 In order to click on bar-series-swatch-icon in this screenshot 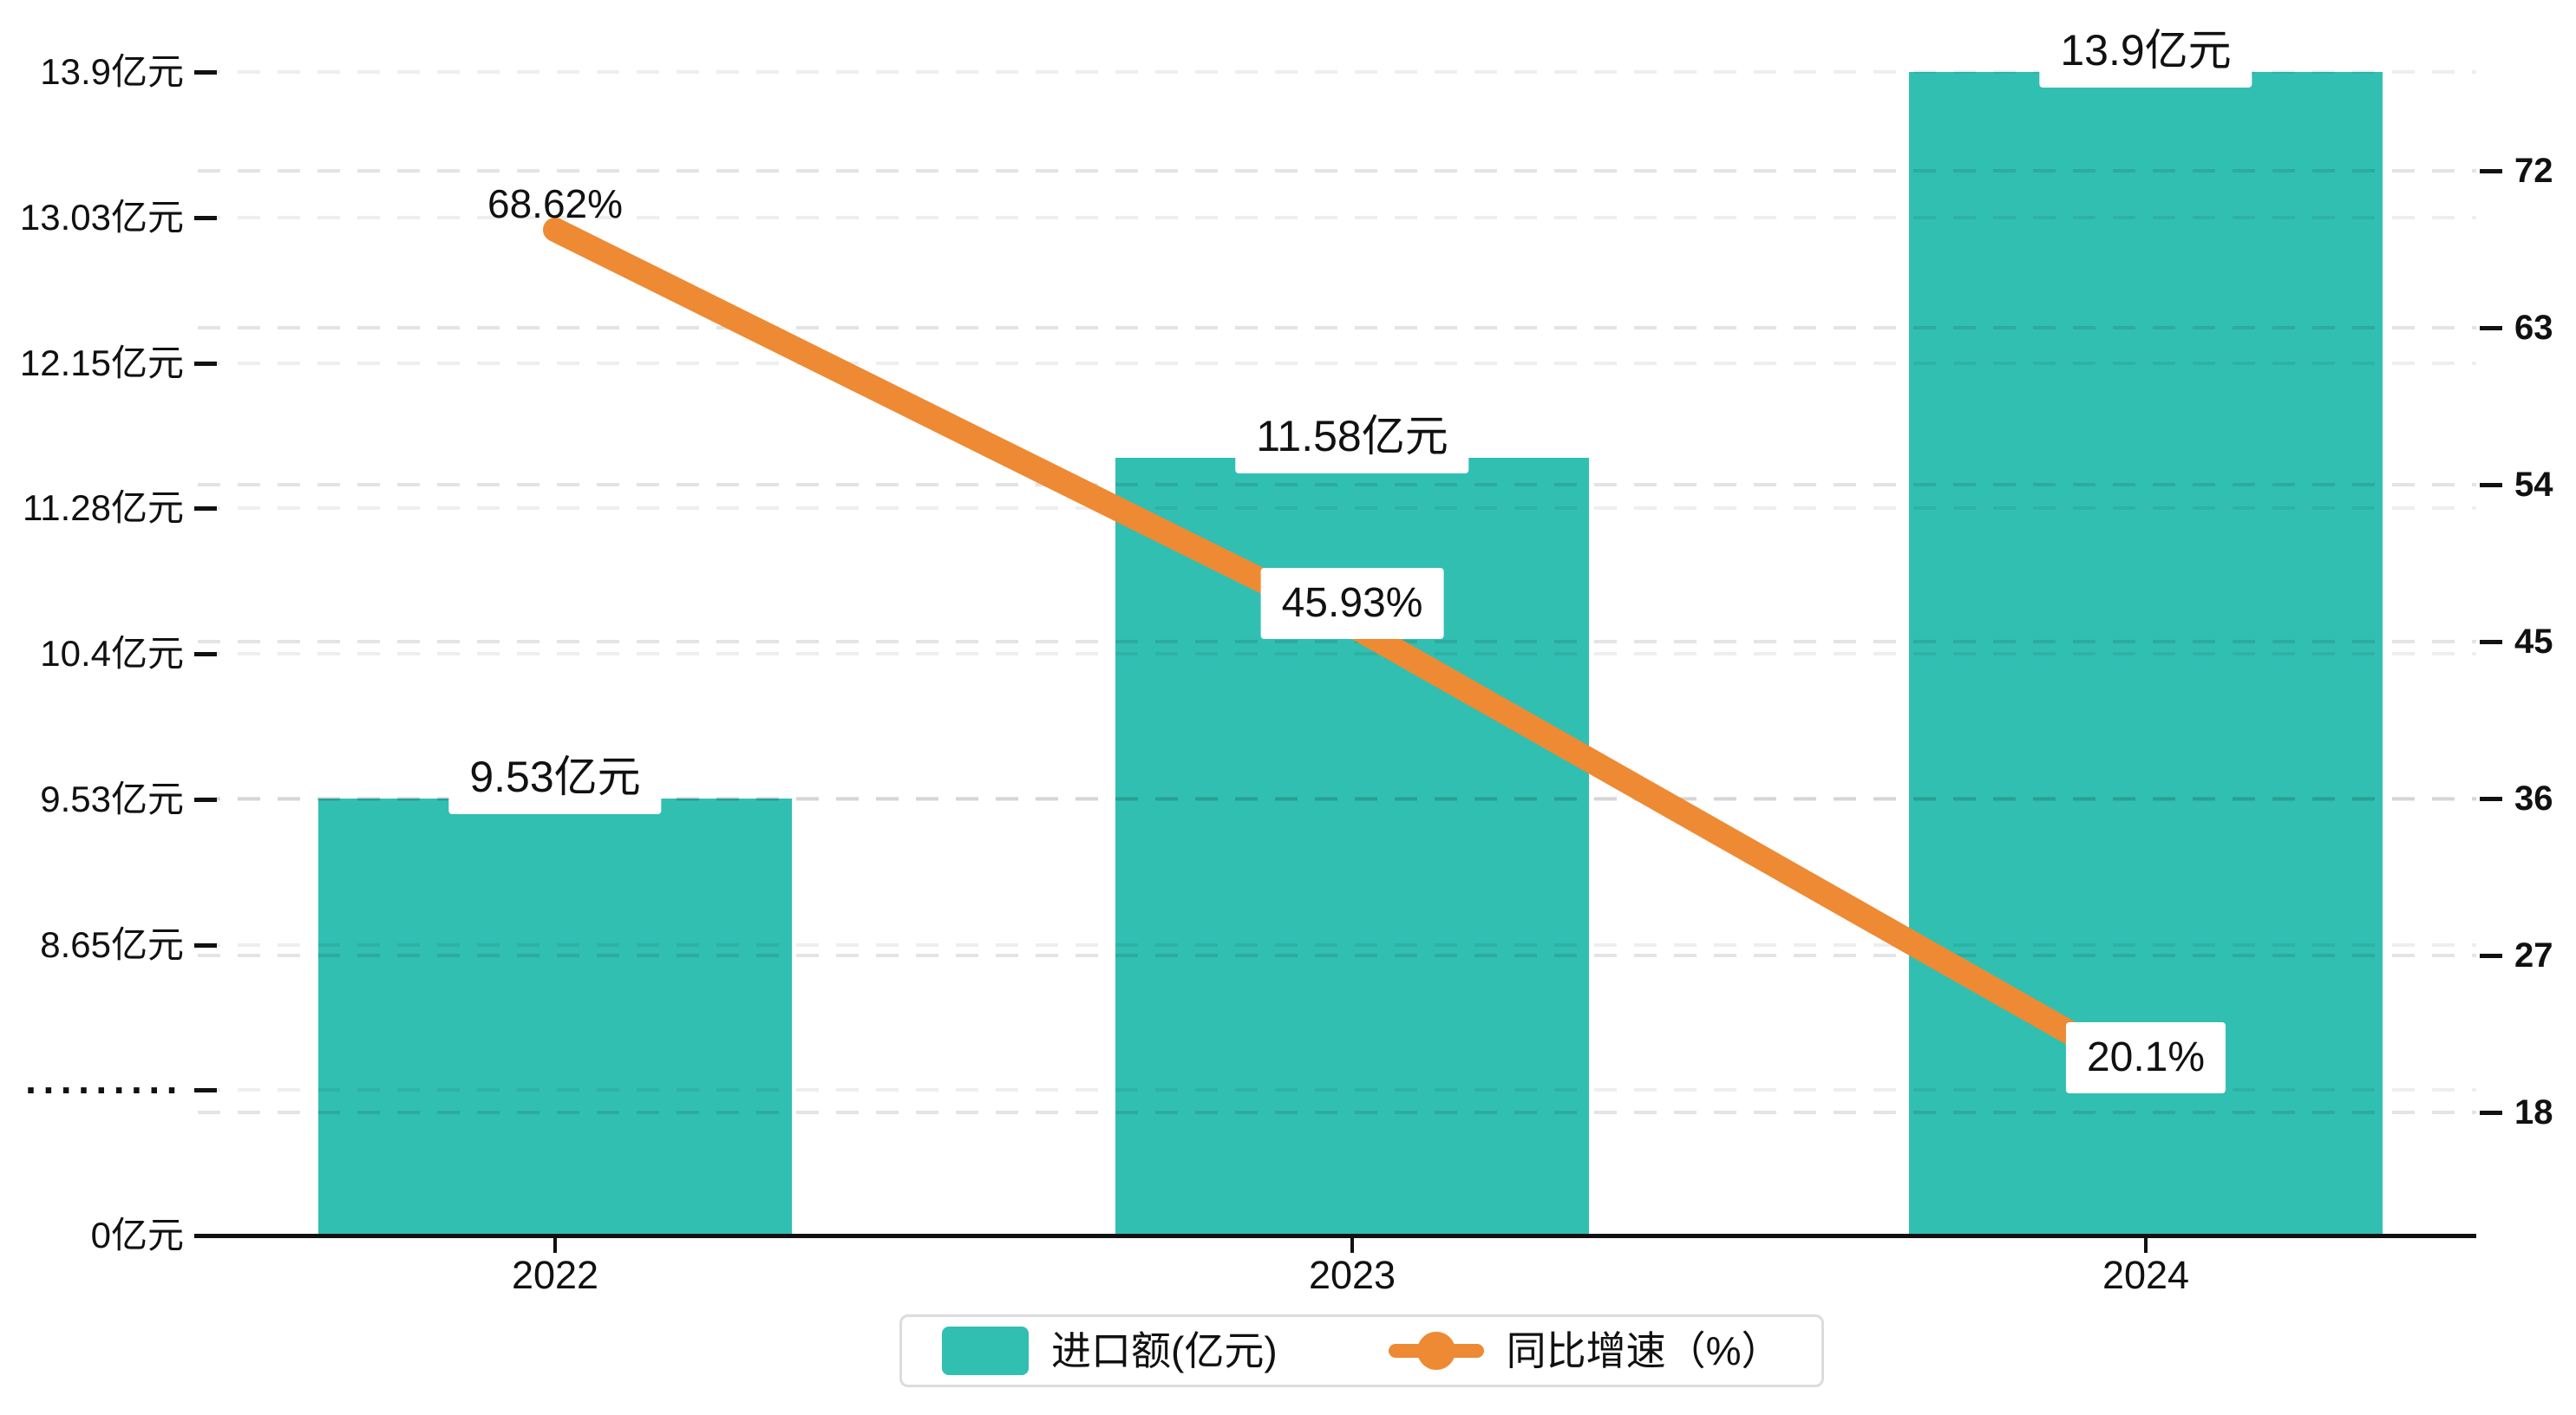, I will do `click(985, 1351)`.